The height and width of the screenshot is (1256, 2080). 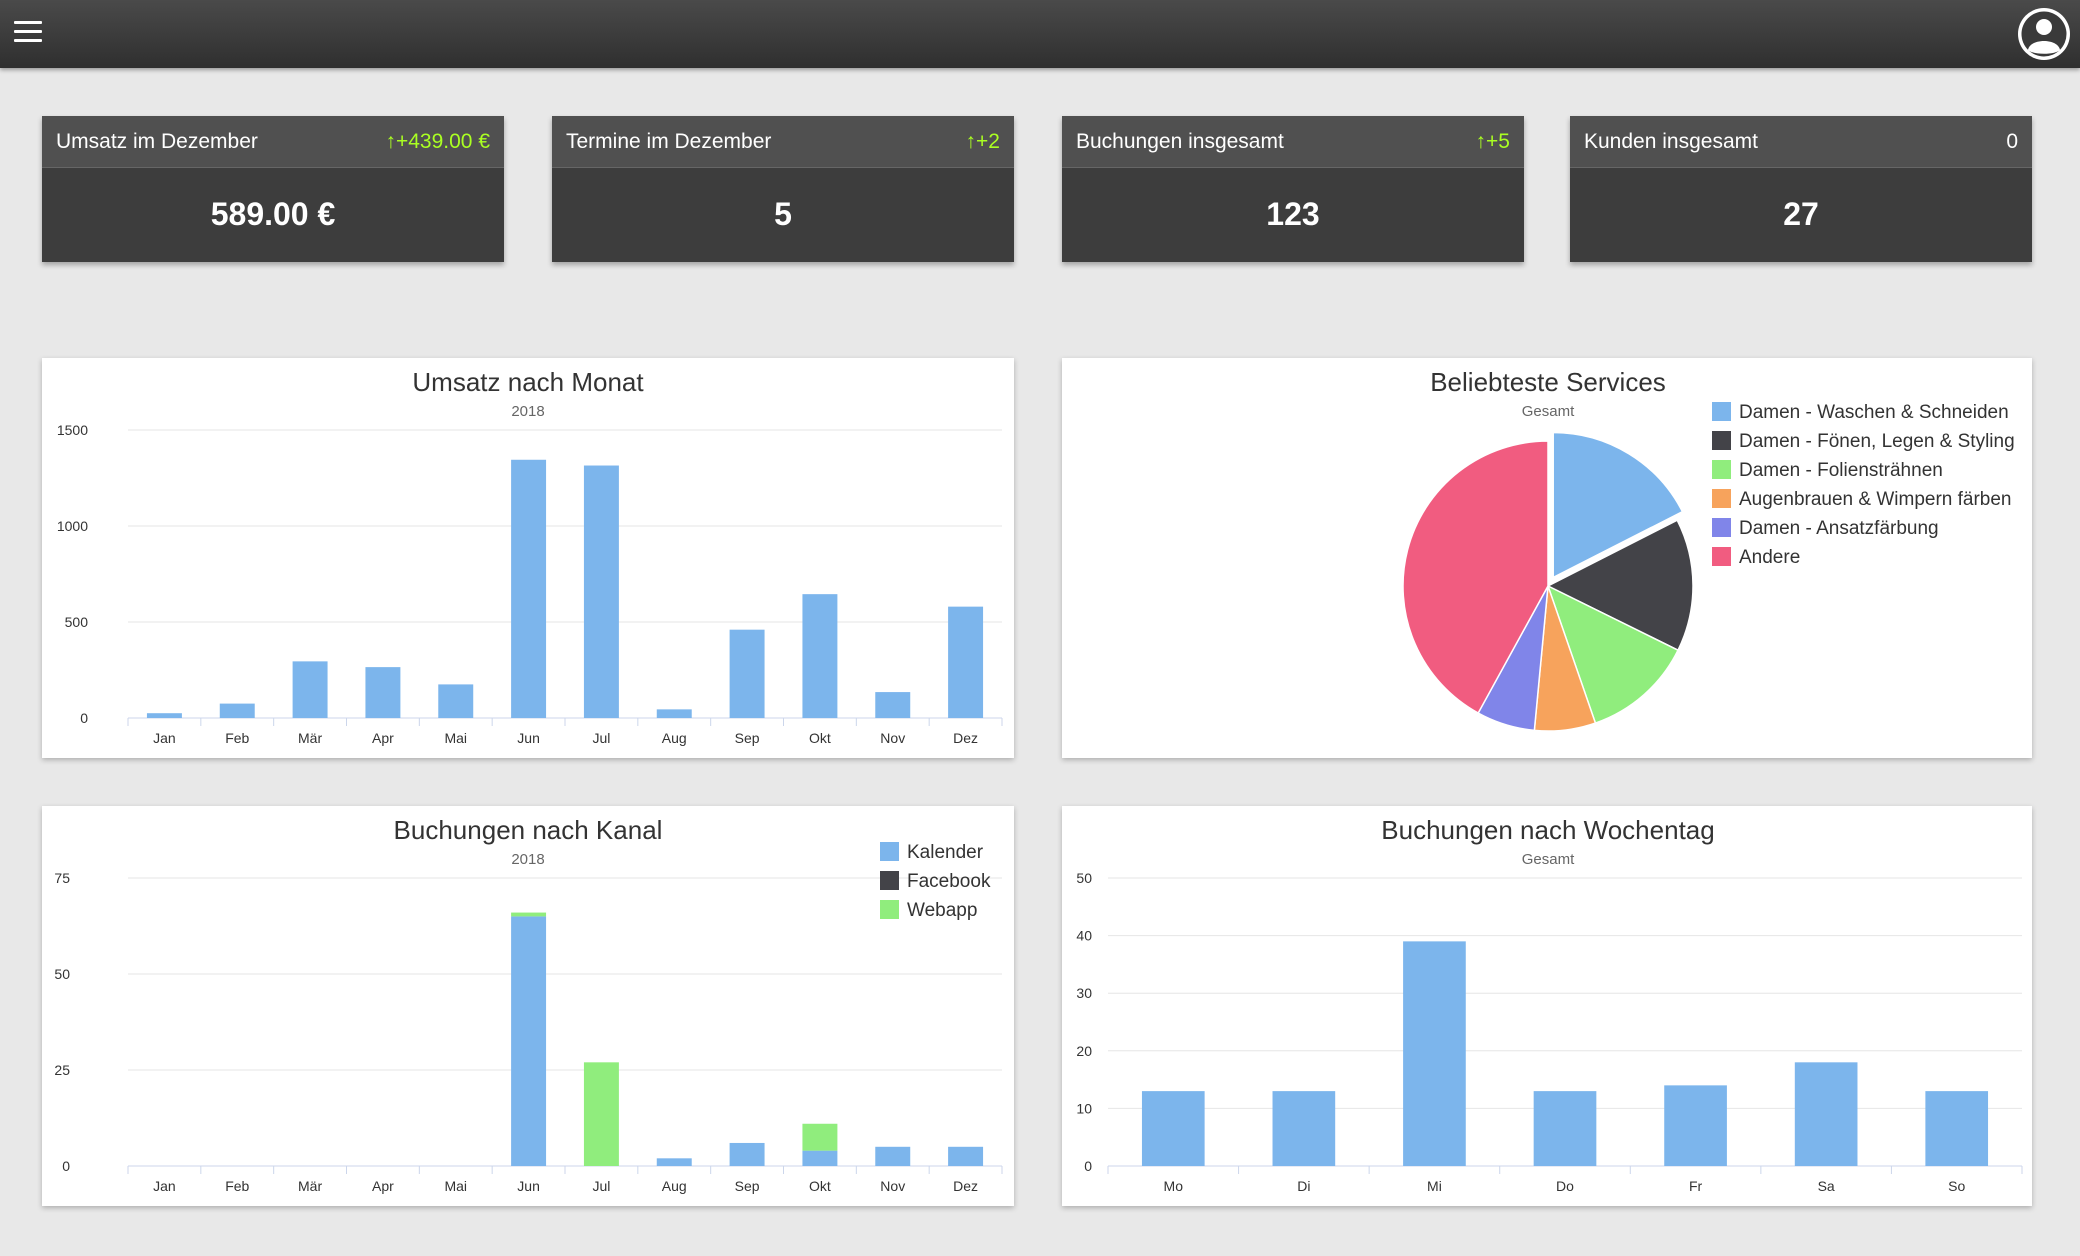 What do you see at coordinates (2044, 34) in the screenshot?
I see `user-account-icon` at bounding box center [2044, 34].